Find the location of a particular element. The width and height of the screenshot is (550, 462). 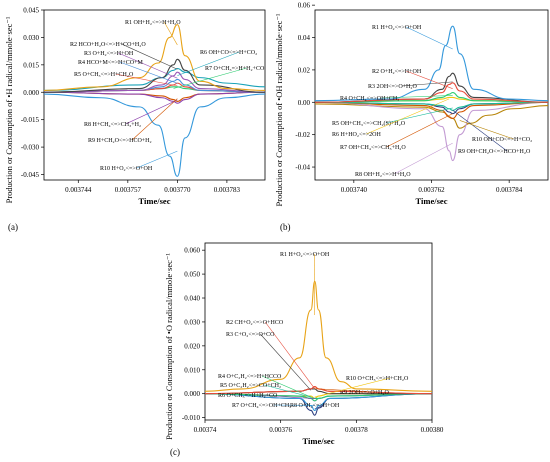

series-label: R4 O+C₂H₂<=>H+HCCO is located at coordinates (250, 377).